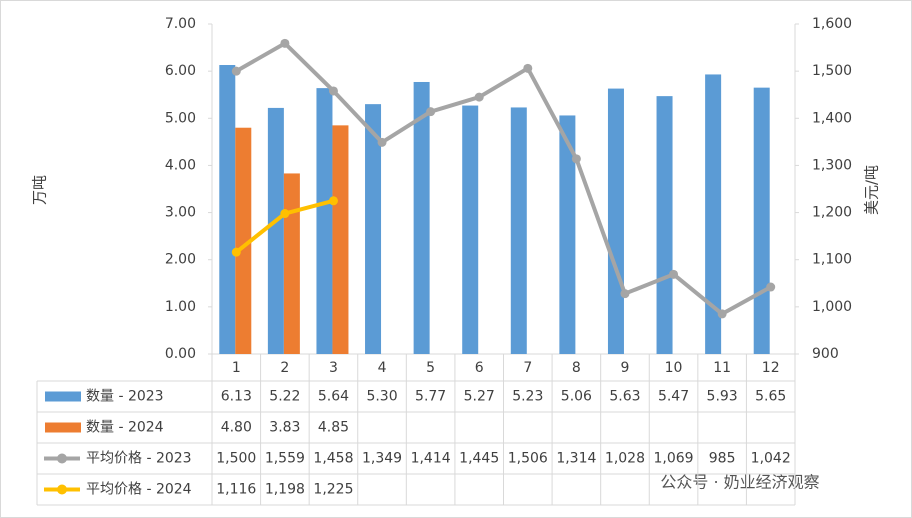 Image resolution: width=912 pixels, height=518 pixels. Describe the element at coordinates (832, 307) in the screenshot. I see `y2-tick-label: 1,000` at that location.